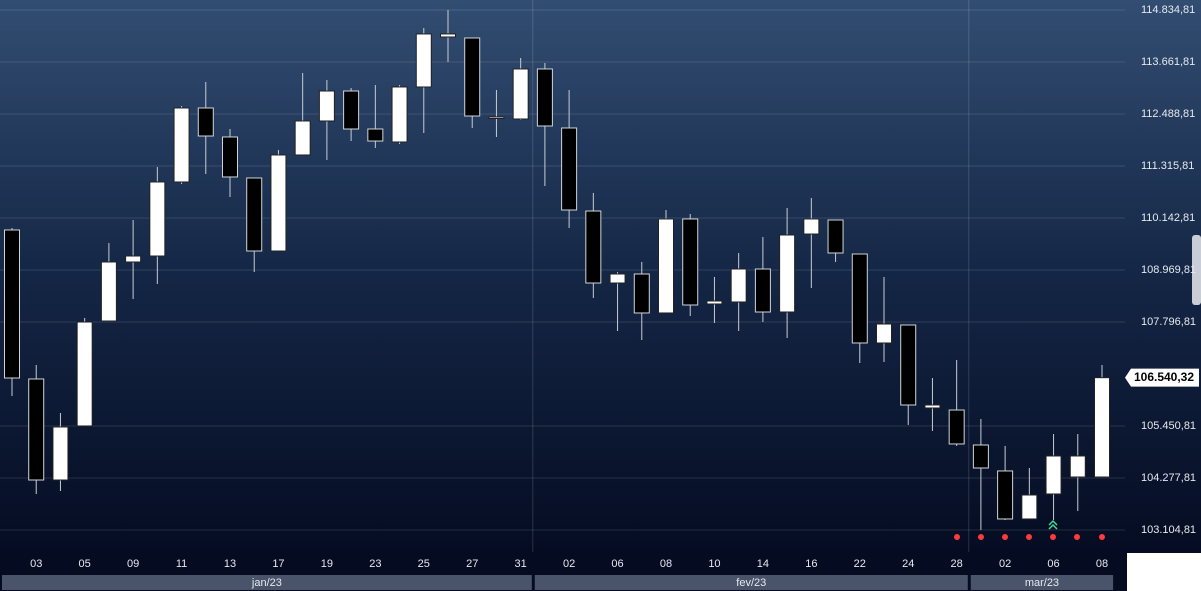 The width and height of the screenshot is (1201, 591). What do you see at coordinates (908, 564) in the screenshot?
I see `x-tick-label: 24` at bounding box center [908, 564].